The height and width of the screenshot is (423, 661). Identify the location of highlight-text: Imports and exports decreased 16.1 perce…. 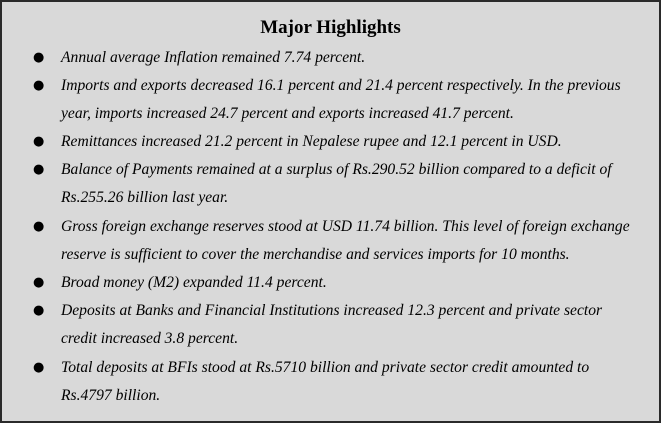
(353, 99).